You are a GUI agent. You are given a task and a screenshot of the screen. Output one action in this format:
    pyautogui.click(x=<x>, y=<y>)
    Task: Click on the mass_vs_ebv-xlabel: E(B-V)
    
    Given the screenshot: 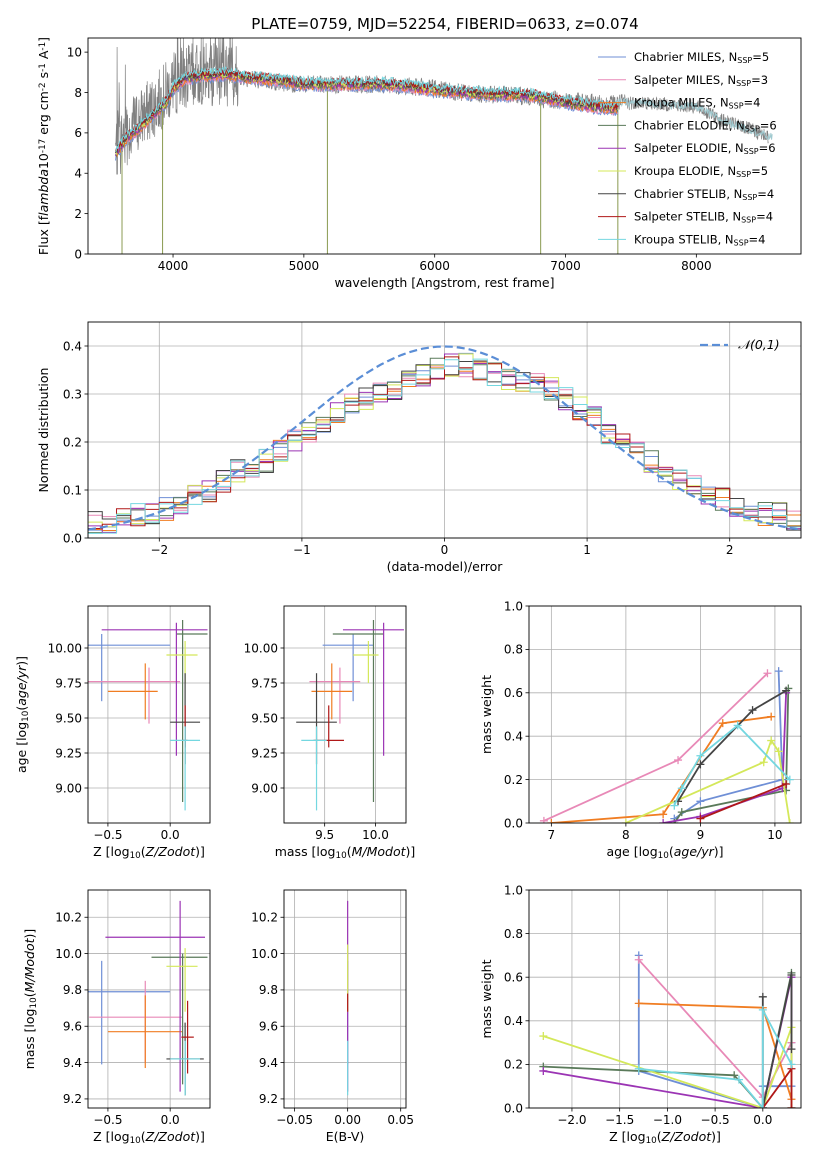 What is the action you would take?
    pyautogui.click(x=345, y=1136)
    